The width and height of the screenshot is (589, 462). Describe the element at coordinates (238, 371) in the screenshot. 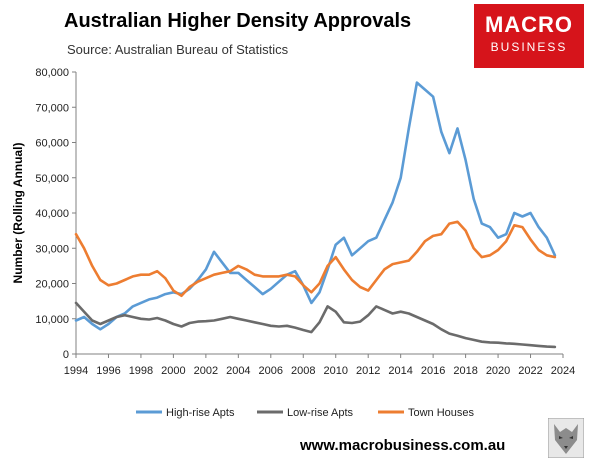

I see `x-tick-label: 2004` at that location.